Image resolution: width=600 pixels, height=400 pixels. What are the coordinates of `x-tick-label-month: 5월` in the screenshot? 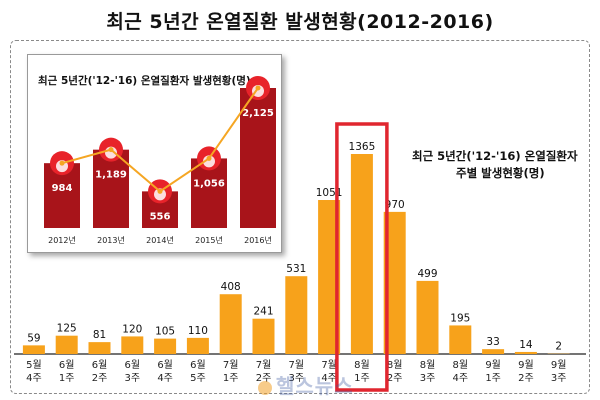 It's located at (34, 365).